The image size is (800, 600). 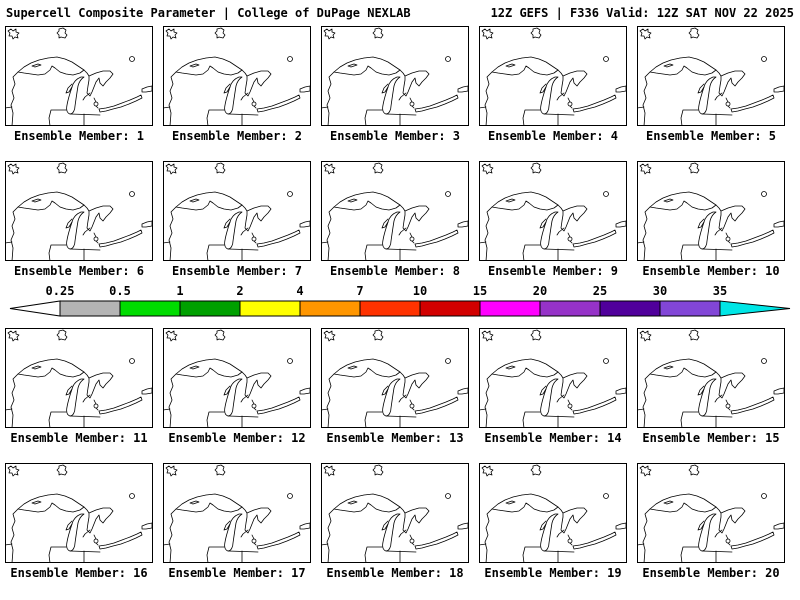 I want to click on colorbar-tick-label: 1, so click(x=179, y=291).